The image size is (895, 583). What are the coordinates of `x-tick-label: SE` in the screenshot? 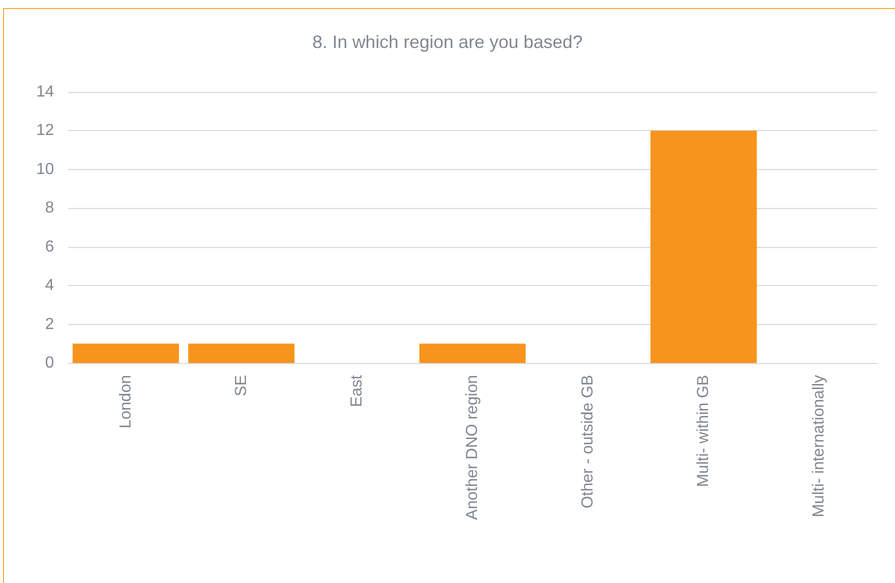 It's located at (241, 385).